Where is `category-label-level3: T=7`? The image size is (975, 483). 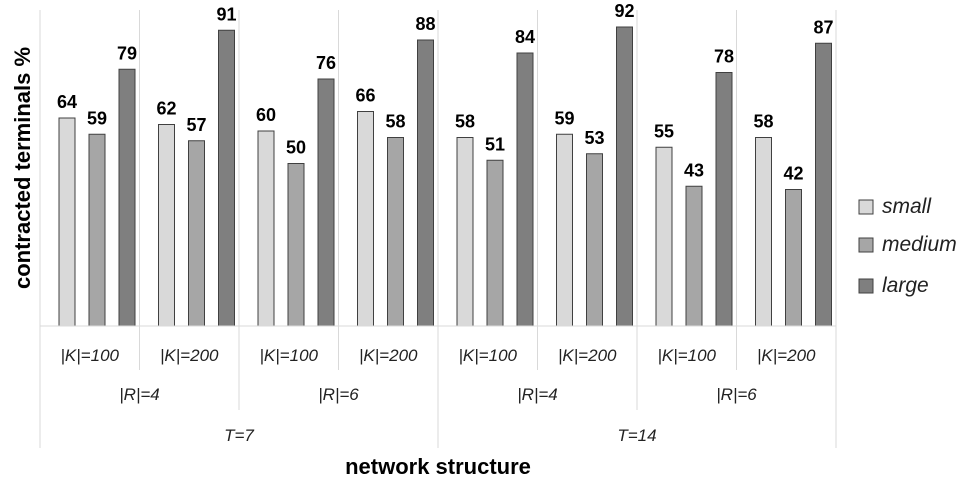
category-label-level3: T=7 is located at coordinates (239, 435).